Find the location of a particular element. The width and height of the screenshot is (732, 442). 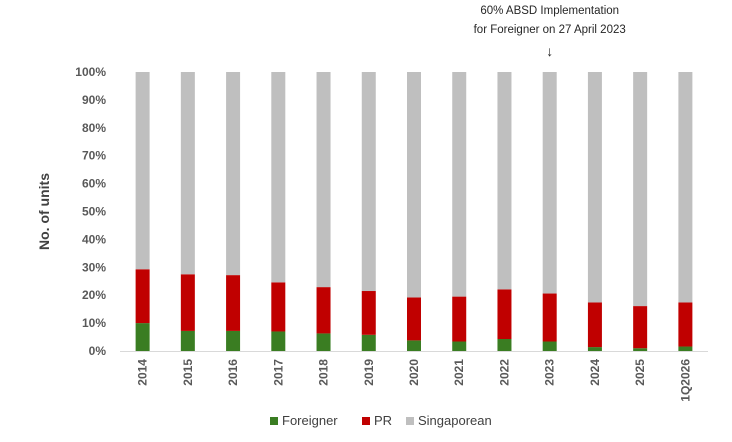

legend-label-pr: PR is located at coordinates (383, 420).